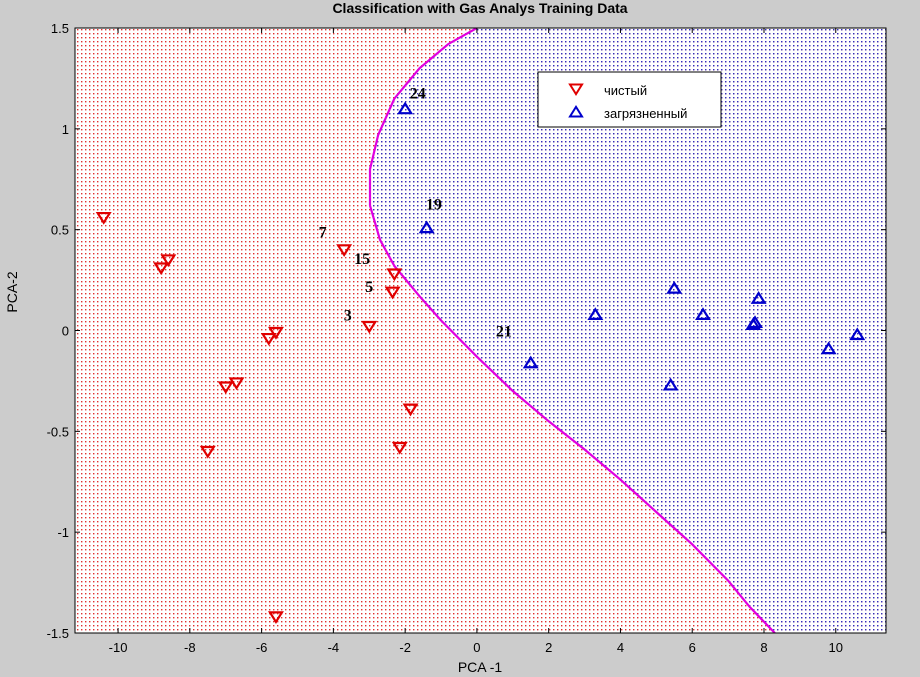  What do you see at coordinates (60, 230) in the screenshot?
I see `y-tick-label: 0.5` at bounding box center [60, 230].